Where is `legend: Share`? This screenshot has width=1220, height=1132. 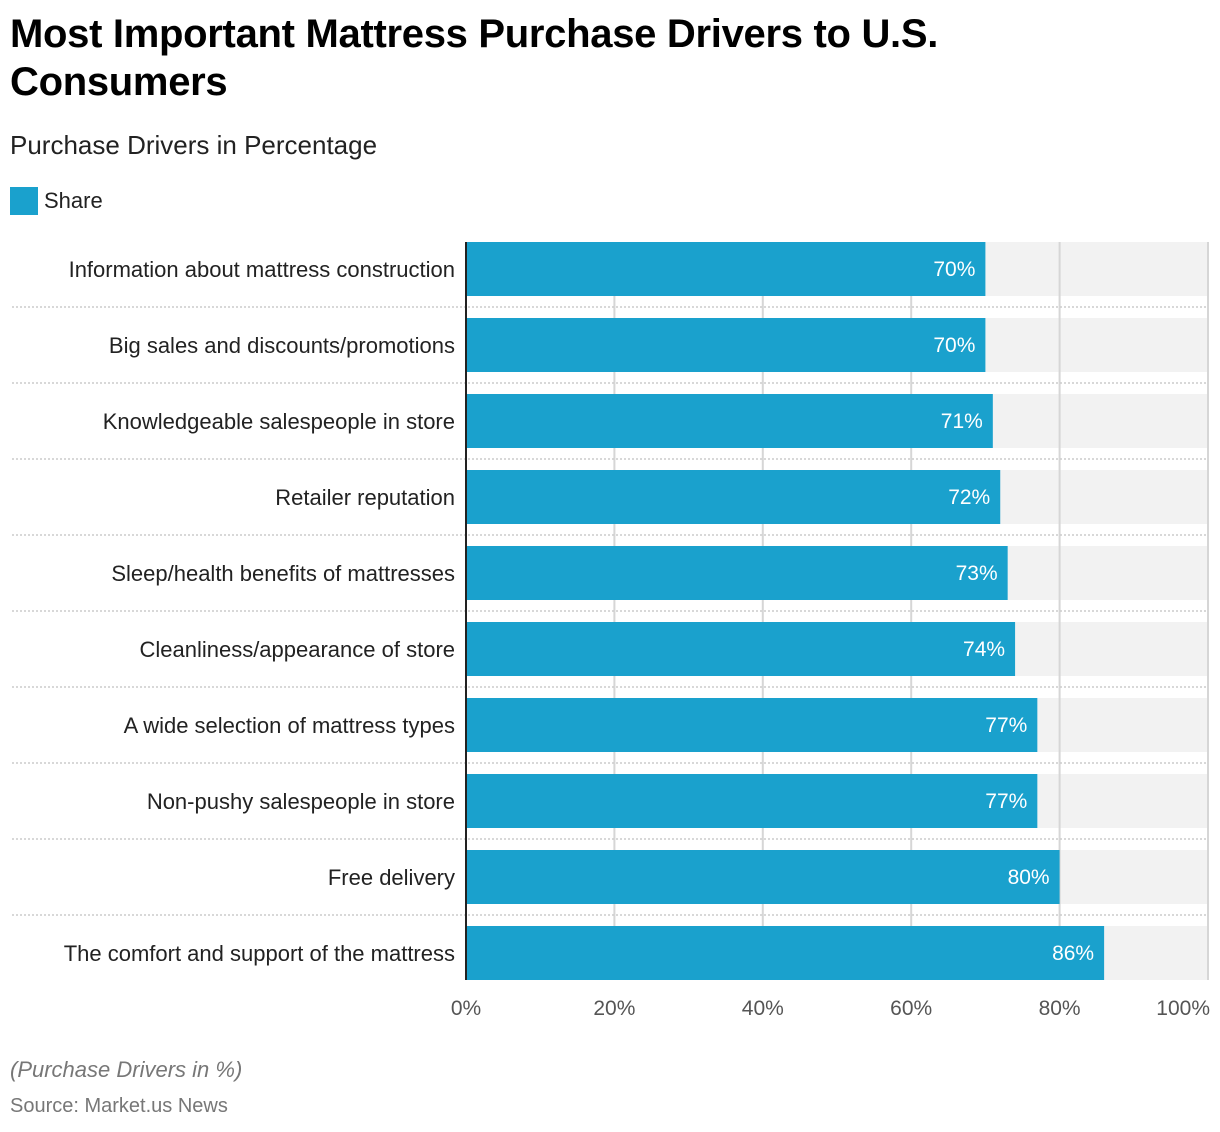 legend: Share is located at coordinates (56, 201).